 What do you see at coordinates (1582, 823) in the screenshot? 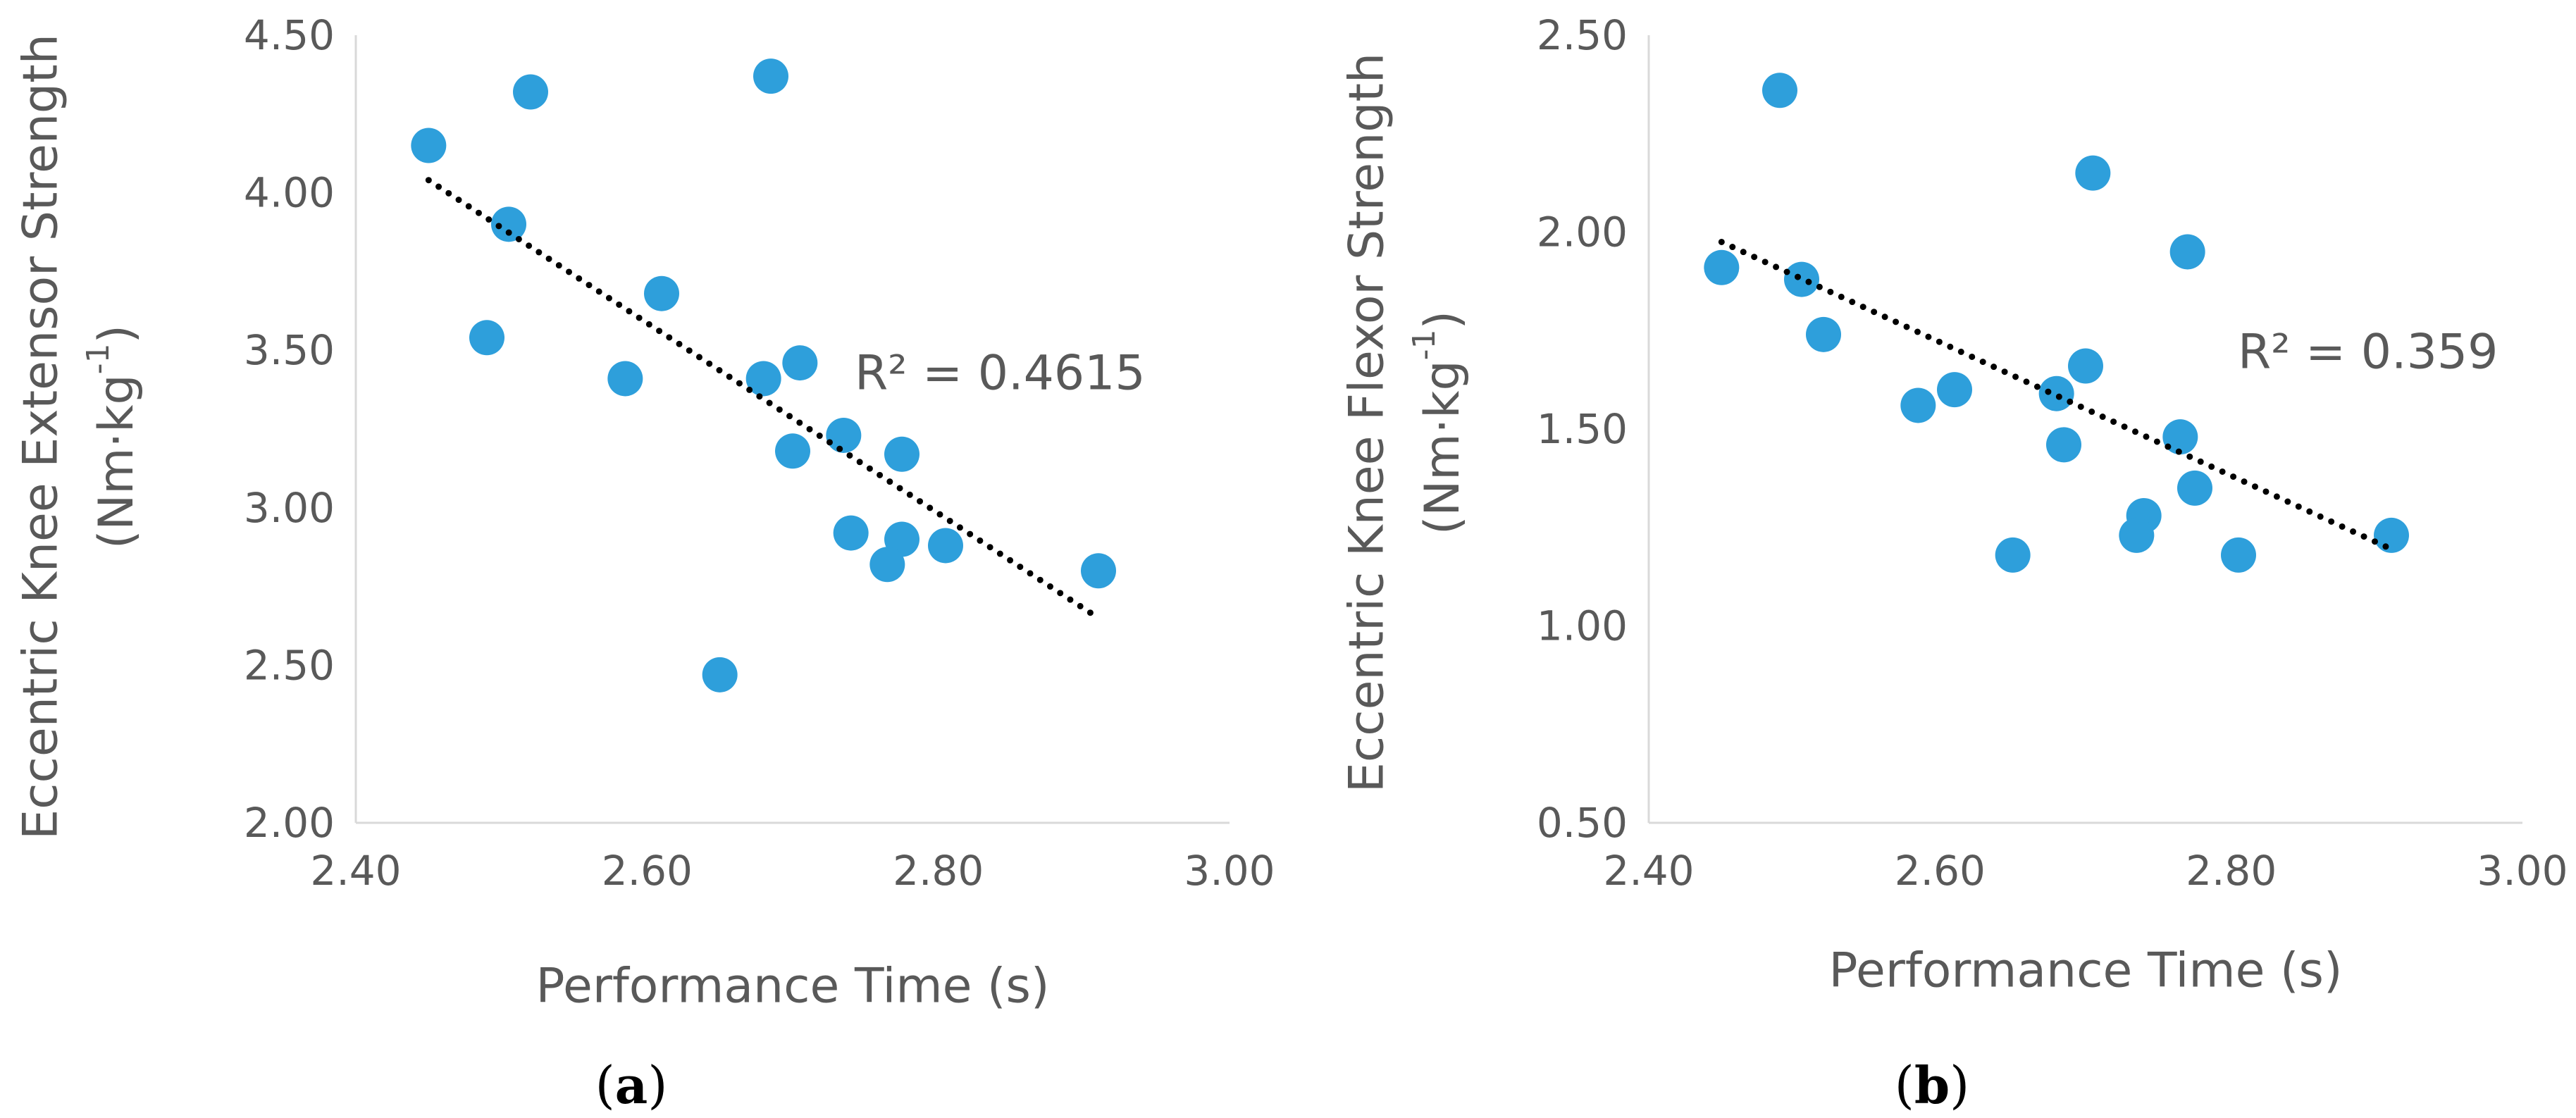
I see `y-tick-label: 0.50` at bounding box center [1582, 823].